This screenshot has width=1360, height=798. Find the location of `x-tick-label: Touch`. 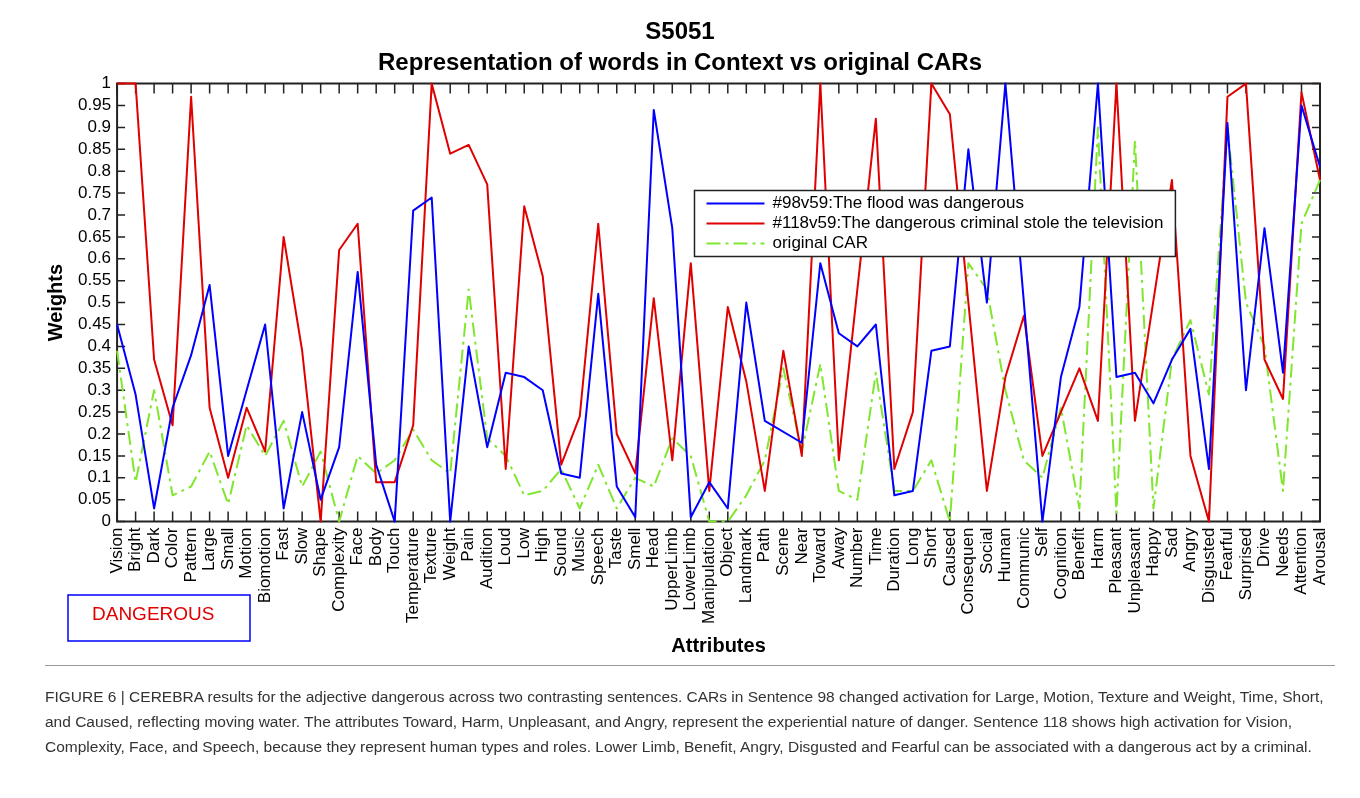

x-tick-label: Touch is located at coordinates (394, 550).